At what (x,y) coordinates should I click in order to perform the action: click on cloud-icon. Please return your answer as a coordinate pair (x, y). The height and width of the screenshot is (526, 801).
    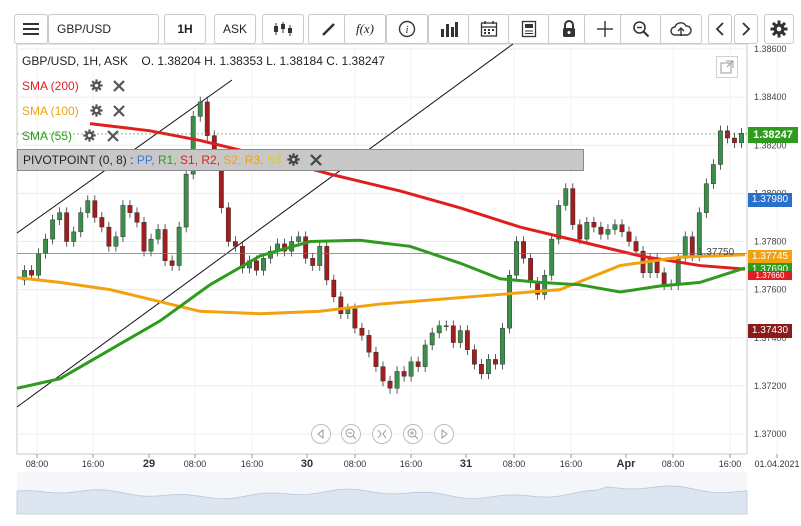
    Looking at the image, I should click on (681, 29).